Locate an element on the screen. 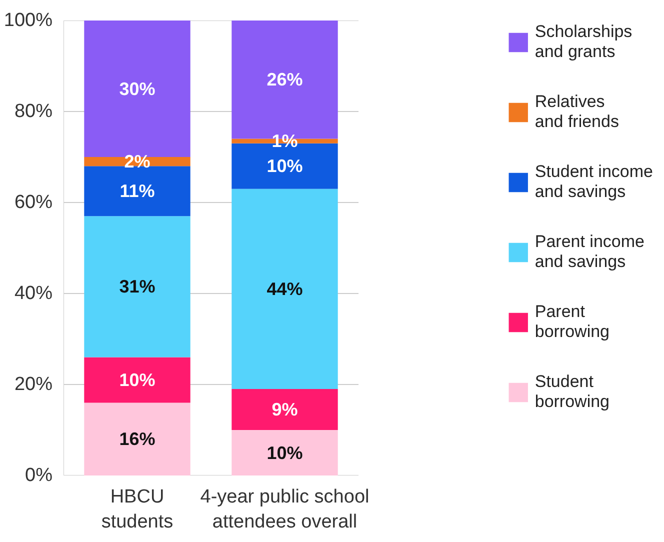 The image size is (664, 542). legend-label: Student income and savings is located at coordinates (593, 182).